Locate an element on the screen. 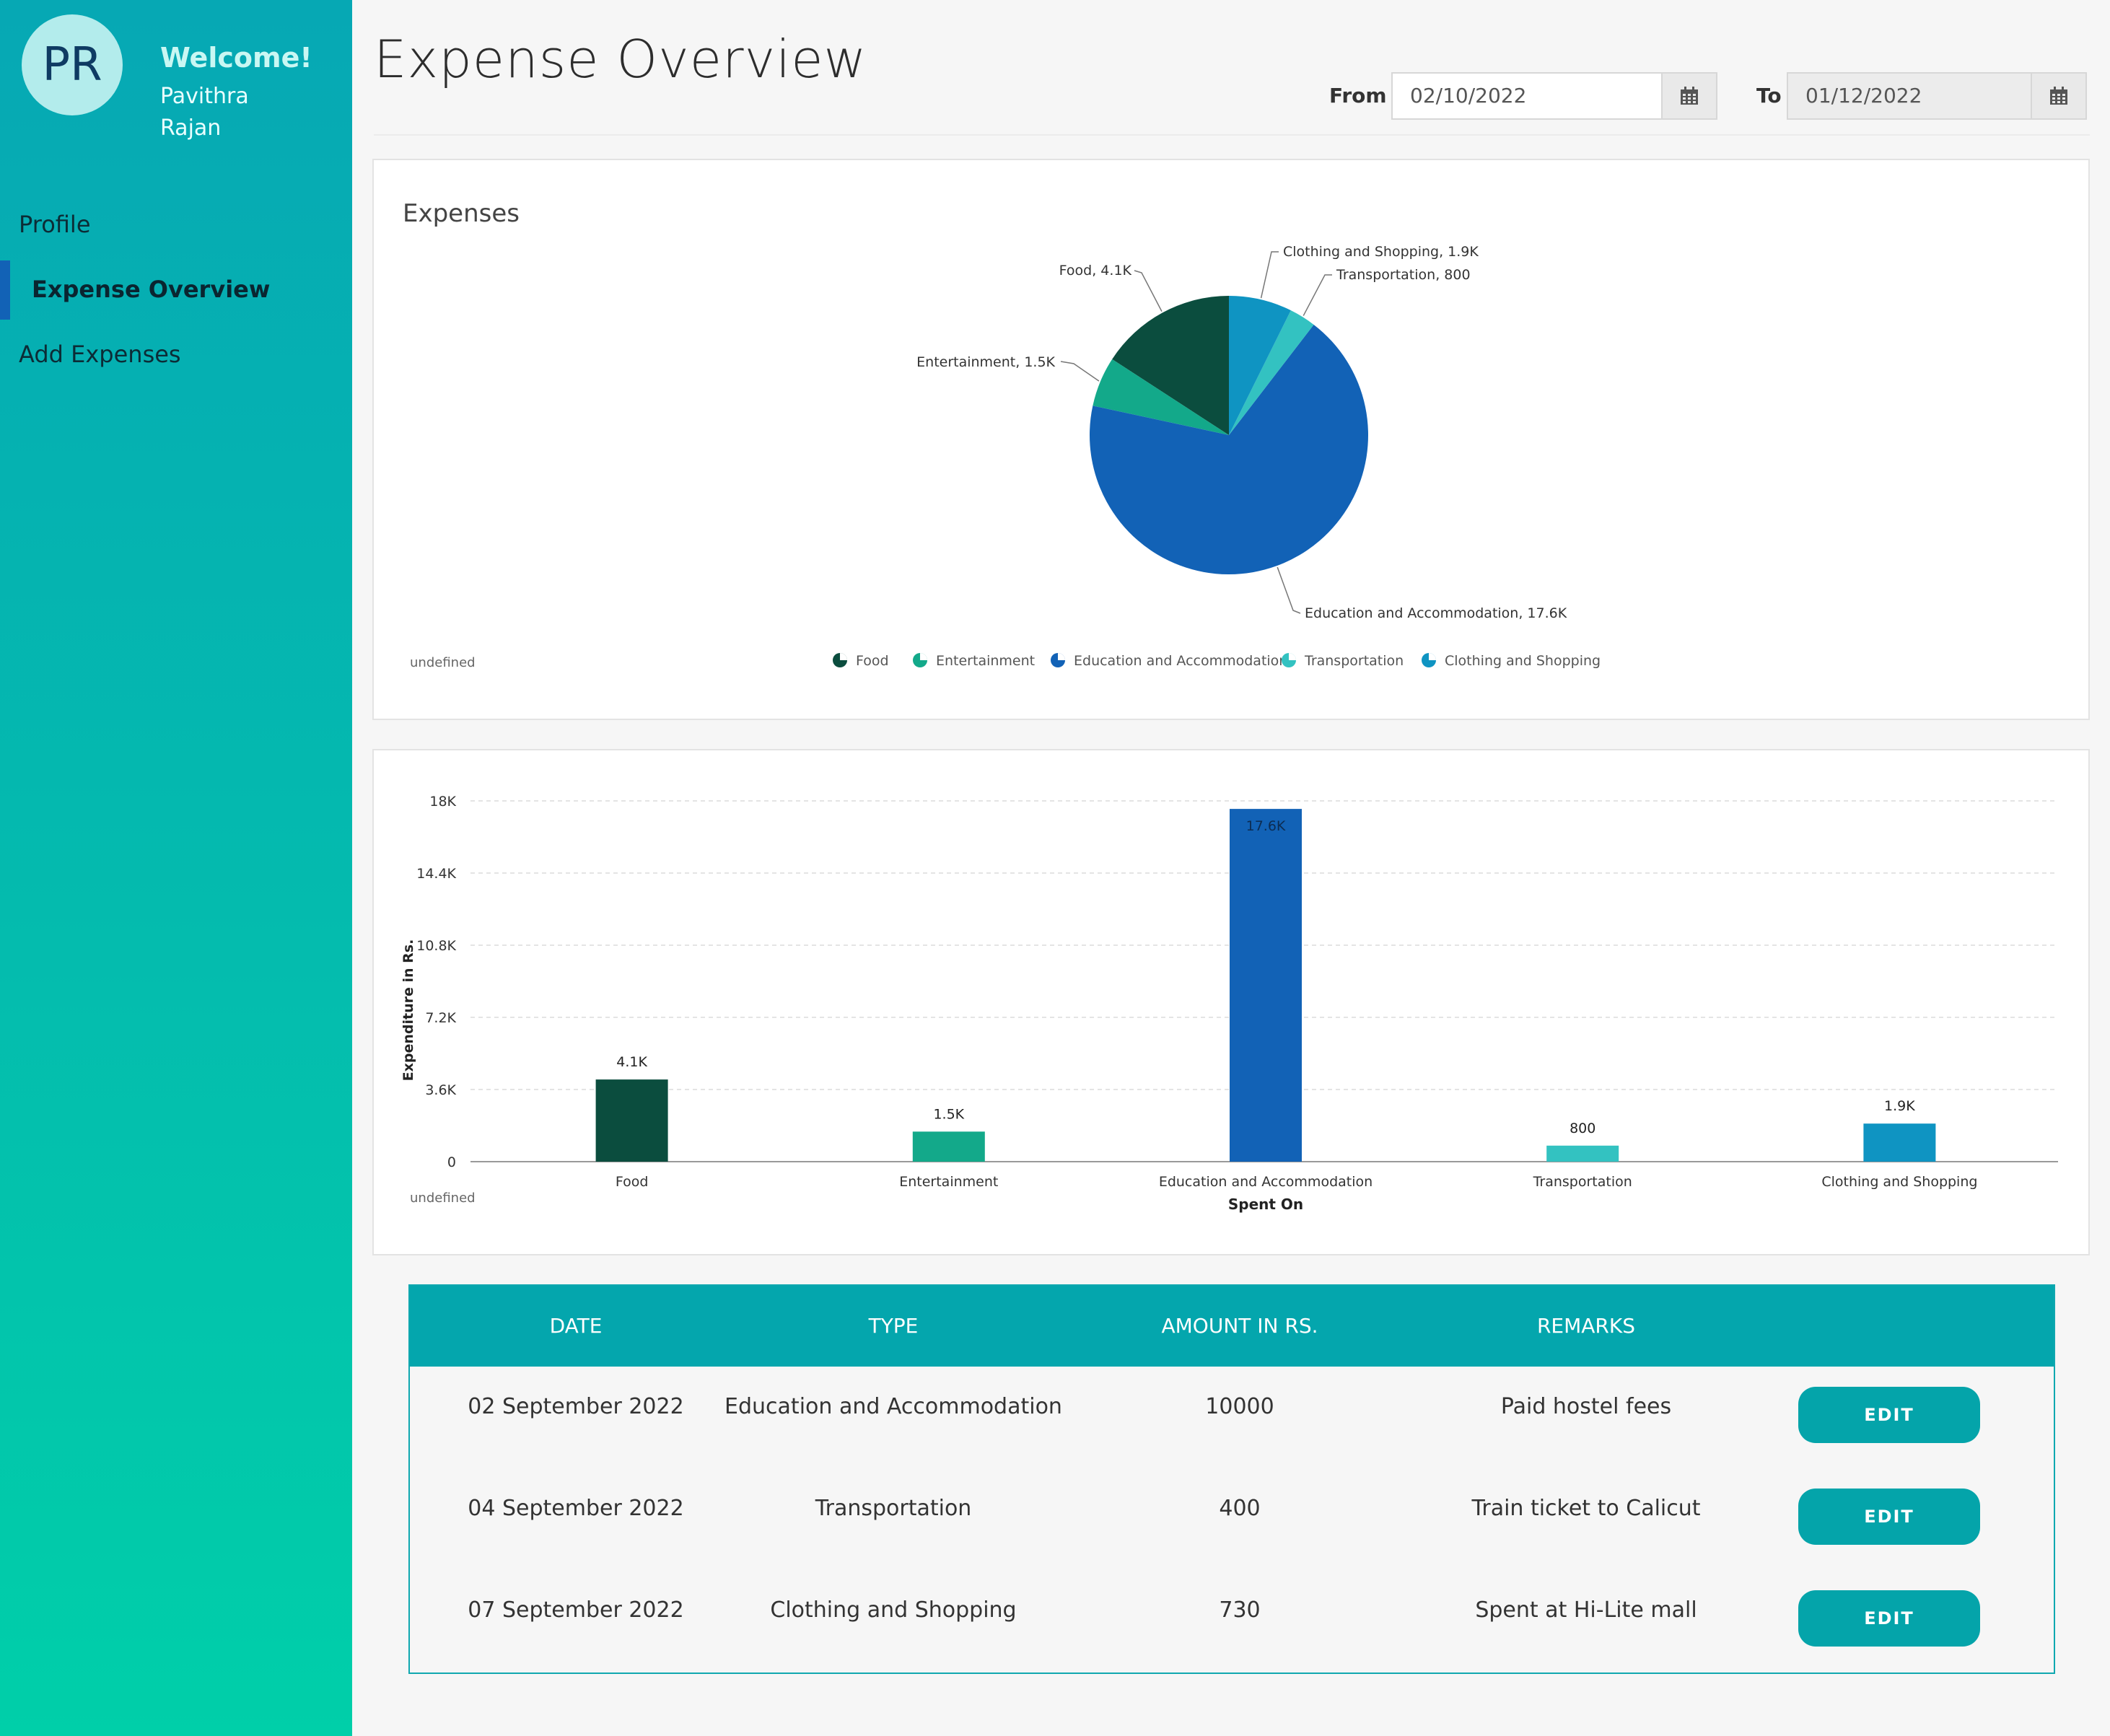 This screenshot has width=2110, height=1736. welcome-text: Welcome! is located at coordinates (236, 58).